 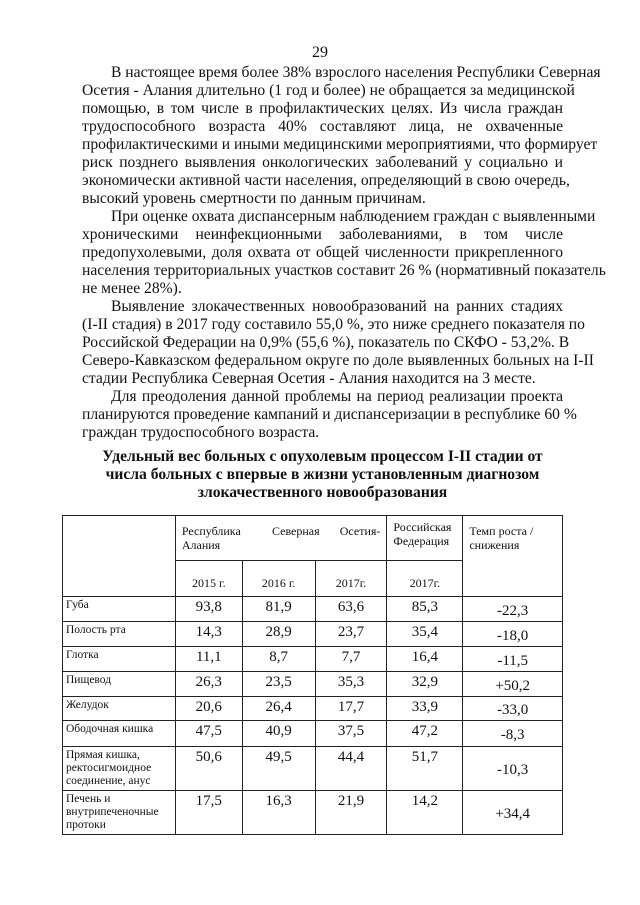 What do you see at coordinates (512, 556) in the screenshot?
I see `header-rate: Темп роста /снижения` at bounding box center [512, 556].